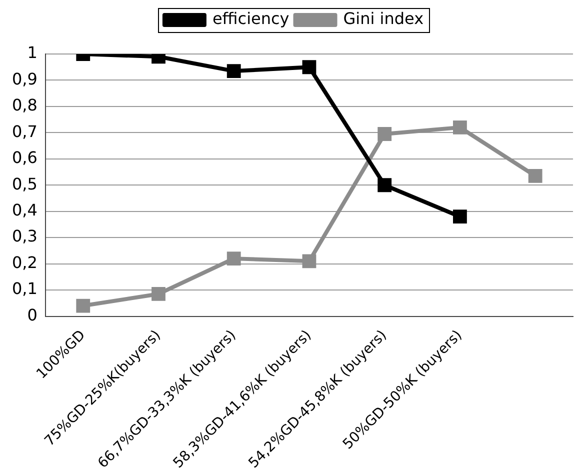 This screenshot has width=584, height=475. I want to click on legend-label: Gini index, so click(383, 18).